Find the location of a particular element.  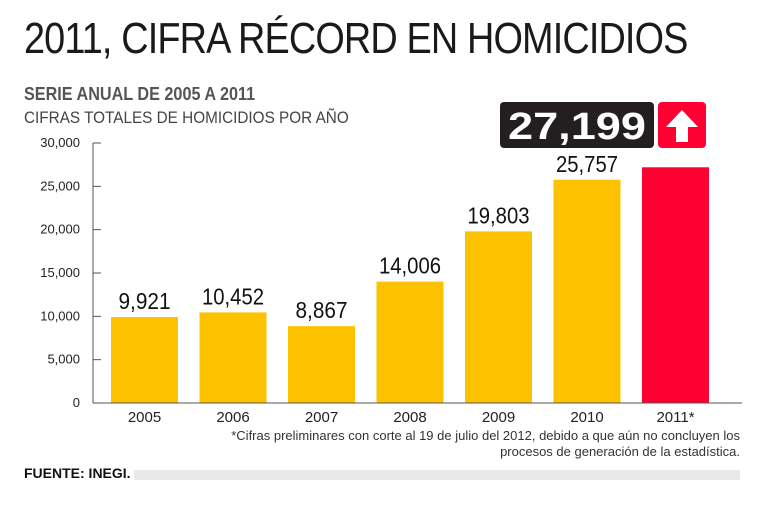

bar-value-label: 8,867 is located at coordinates (322, 310).